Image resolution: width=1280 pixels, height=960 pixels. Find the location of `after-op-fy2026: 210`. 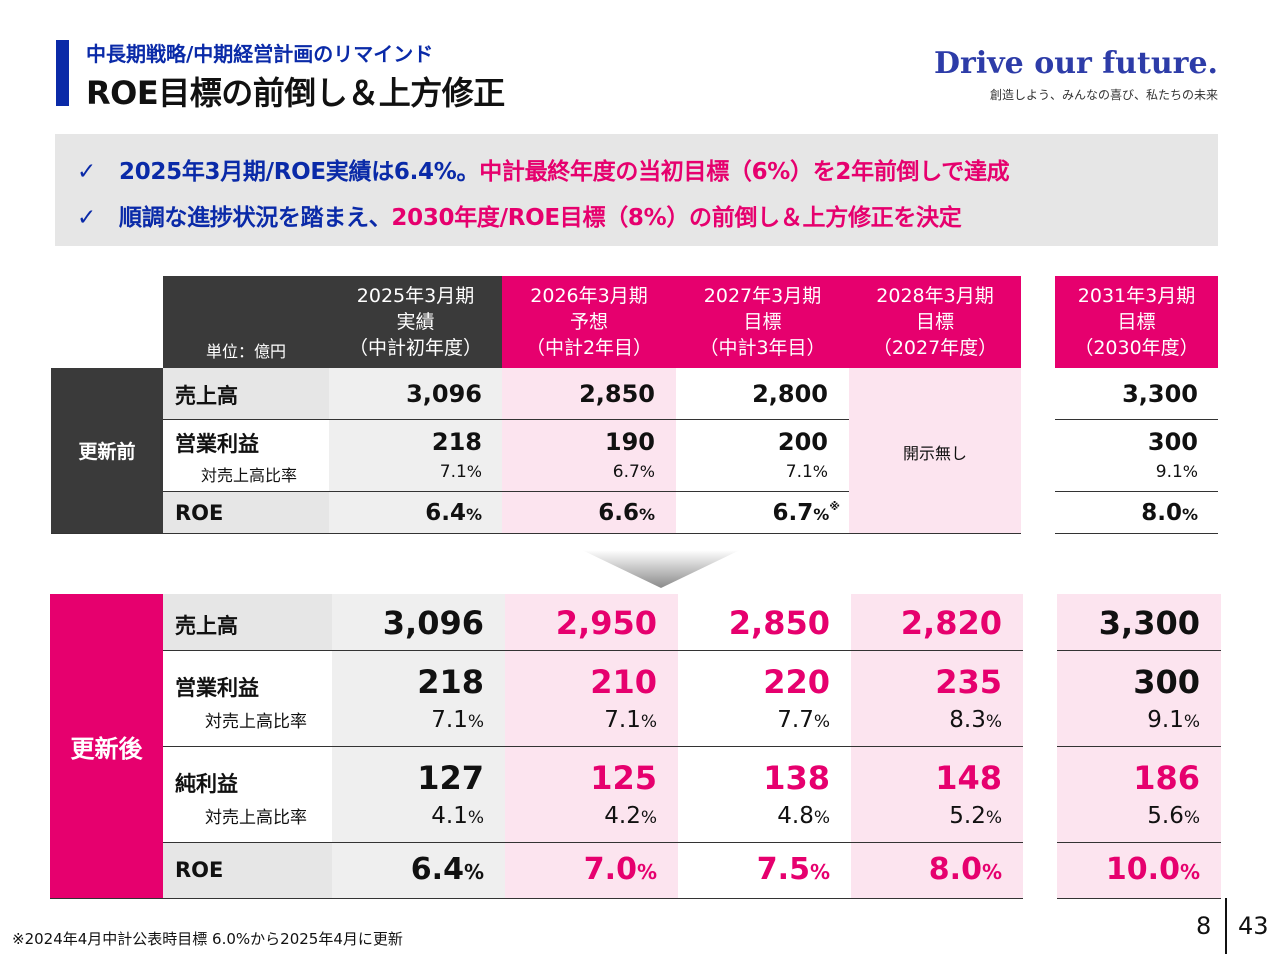

after-op-fy2026: 210 is located at coordinates (623, 682).